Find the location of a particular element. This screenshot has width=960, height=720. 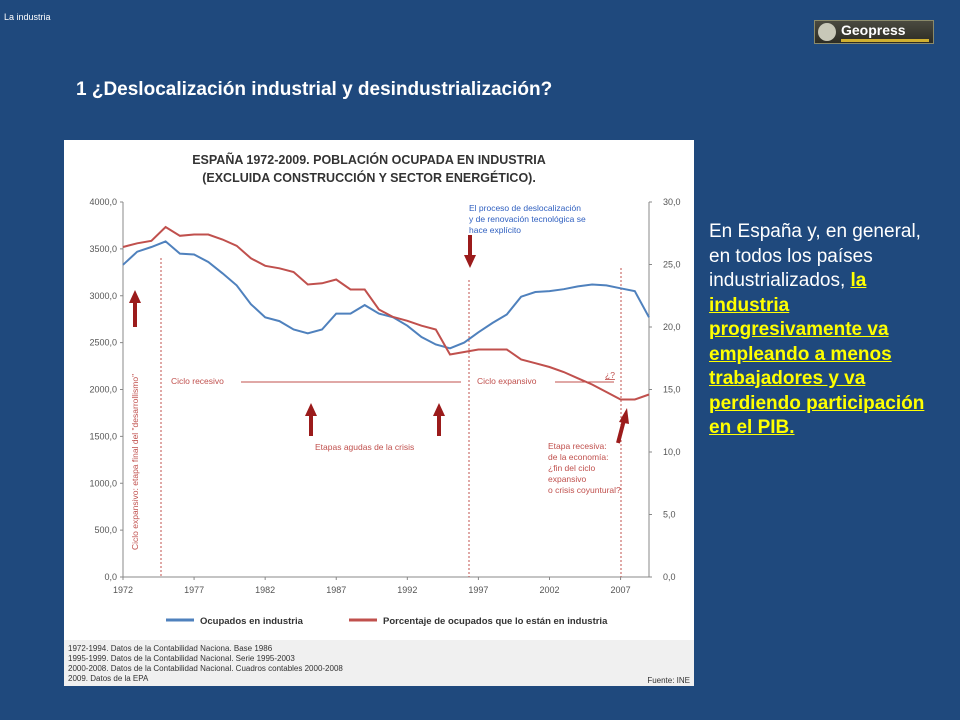

sources-panel is located at coordinates (379, 663).